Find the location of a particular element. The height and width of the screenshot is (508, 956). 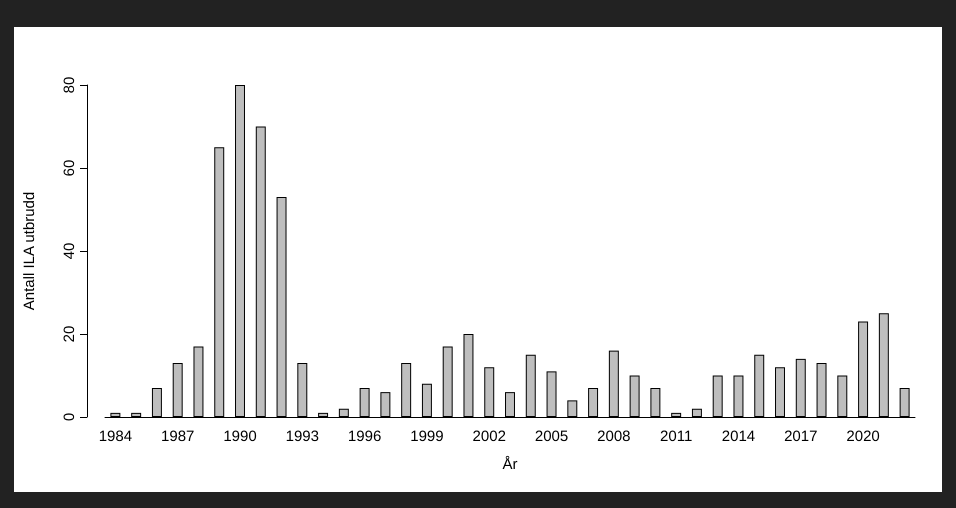

x-axis-title: År is located at coordinates (510, 464).